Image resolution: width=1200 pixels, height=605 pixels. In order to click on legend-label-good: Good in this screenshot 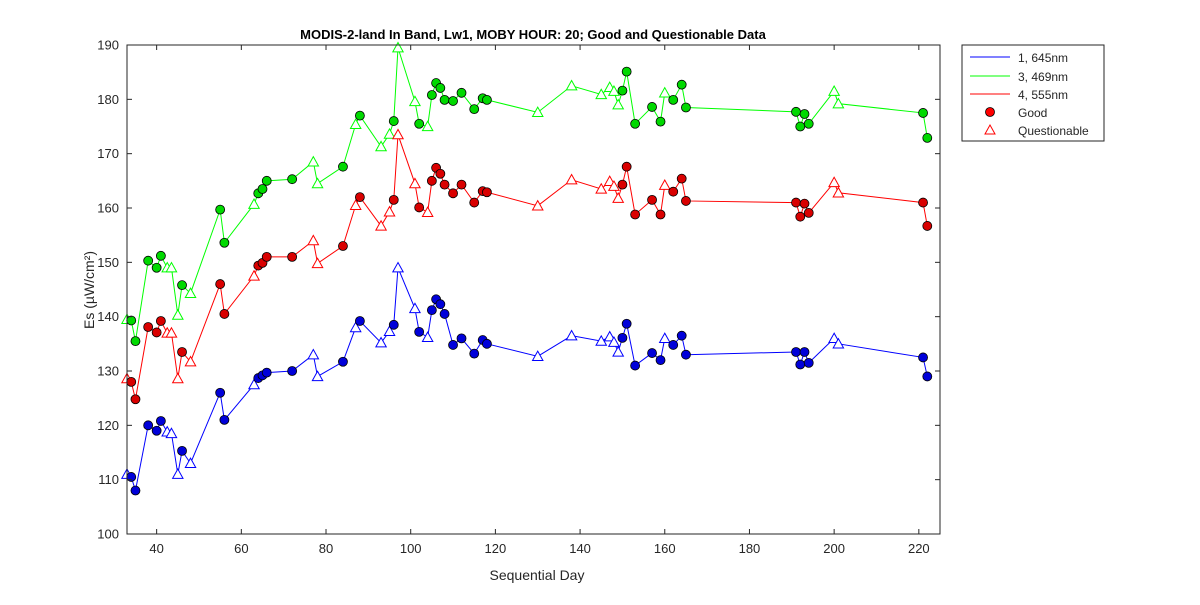, I will do `click(1032, 113)`.